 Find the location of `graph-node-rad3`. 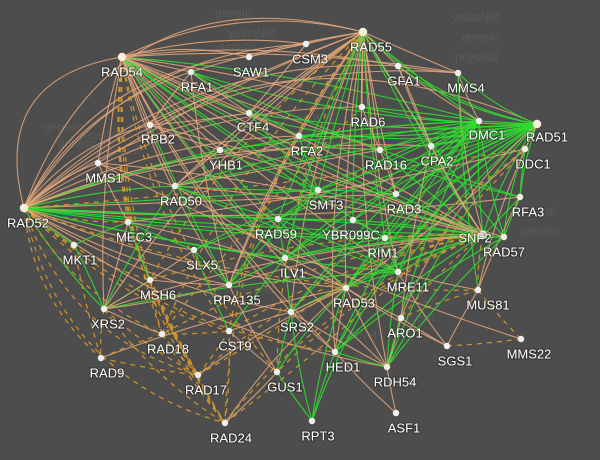

graph-node-rad3 is located at coordinates (396, 194).